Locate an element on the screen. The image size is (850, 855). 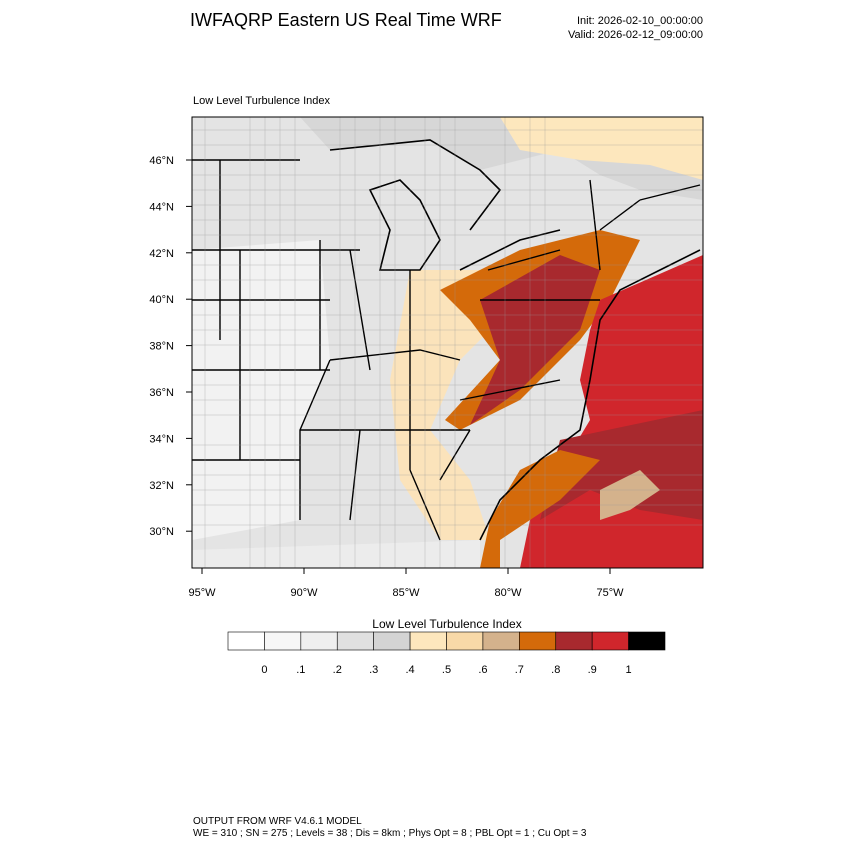
colorbar-label: .6 is located at coordinates (482, 670).